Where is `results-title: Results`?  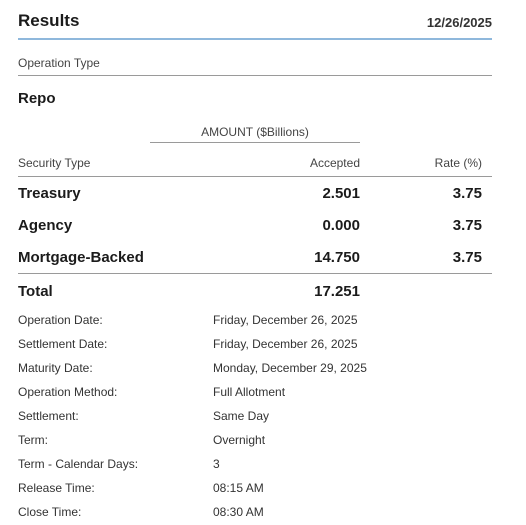 results-title: Results is located at coordinates (49, 20).